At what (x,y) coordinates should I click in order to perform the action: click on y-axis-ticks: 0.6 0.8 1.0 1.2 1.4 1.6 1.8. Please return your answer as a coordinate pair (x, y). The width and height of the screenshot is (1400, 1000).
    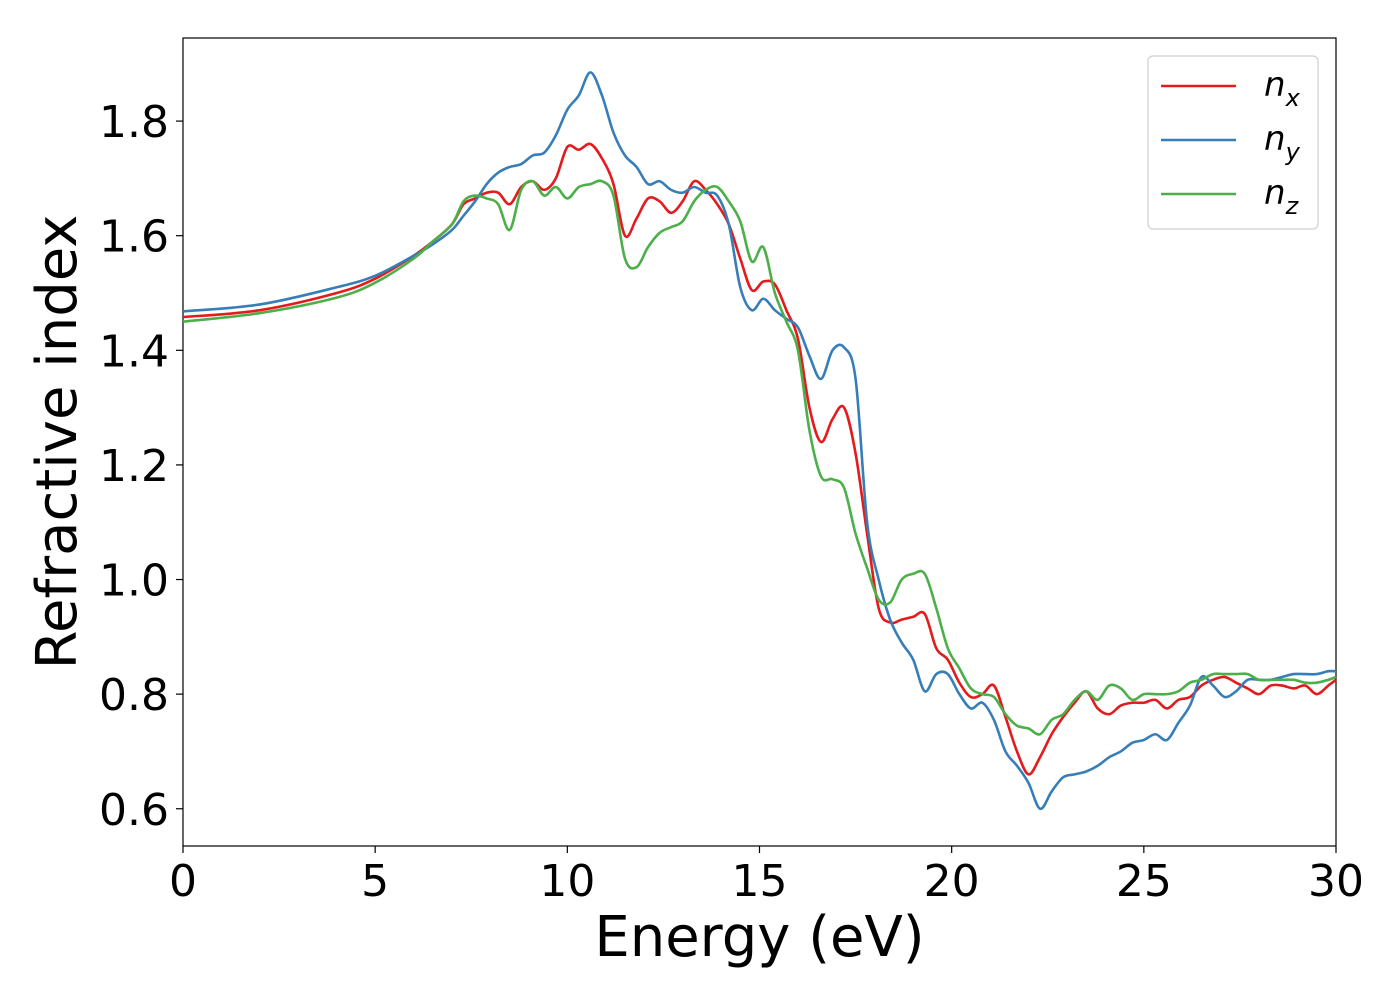
    Looking at the image, I should click on (141, 466).